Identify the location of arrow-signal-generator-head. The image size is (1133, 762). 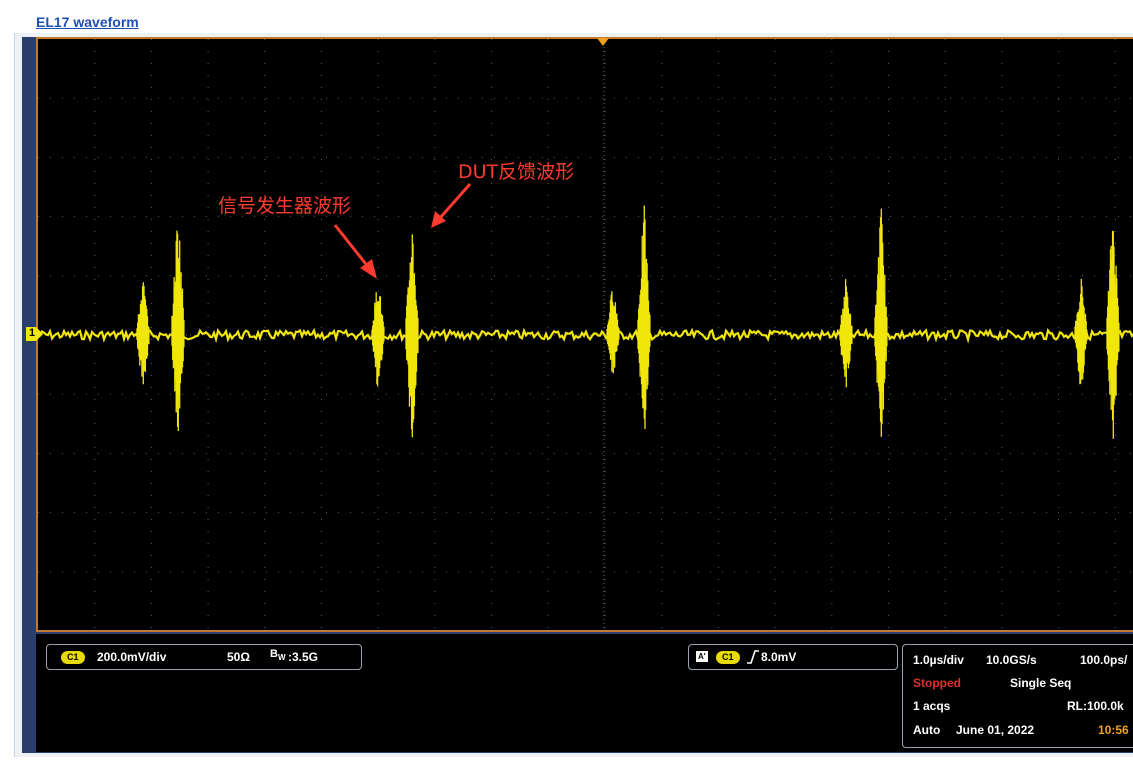
(368, 269).